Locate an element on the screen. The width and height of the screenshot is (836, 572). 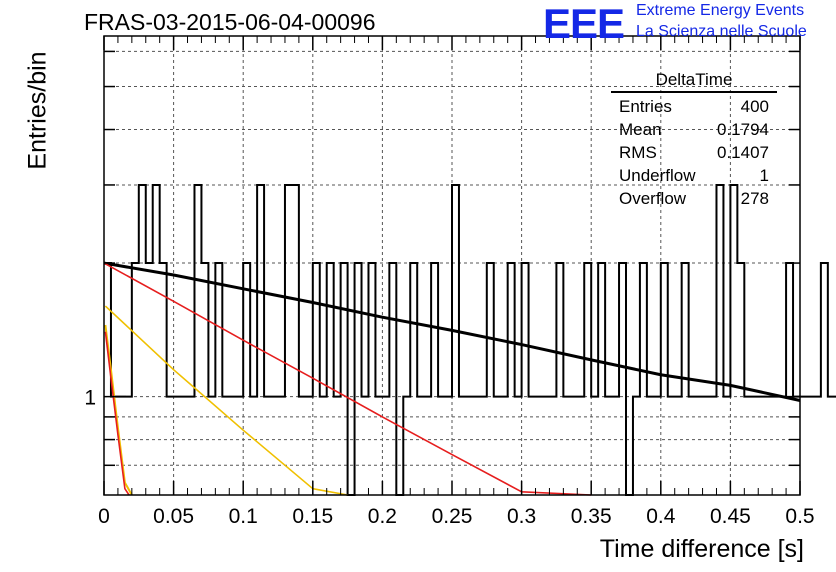
x-tick-label: 0.25 is located at coordinates (452, 516).